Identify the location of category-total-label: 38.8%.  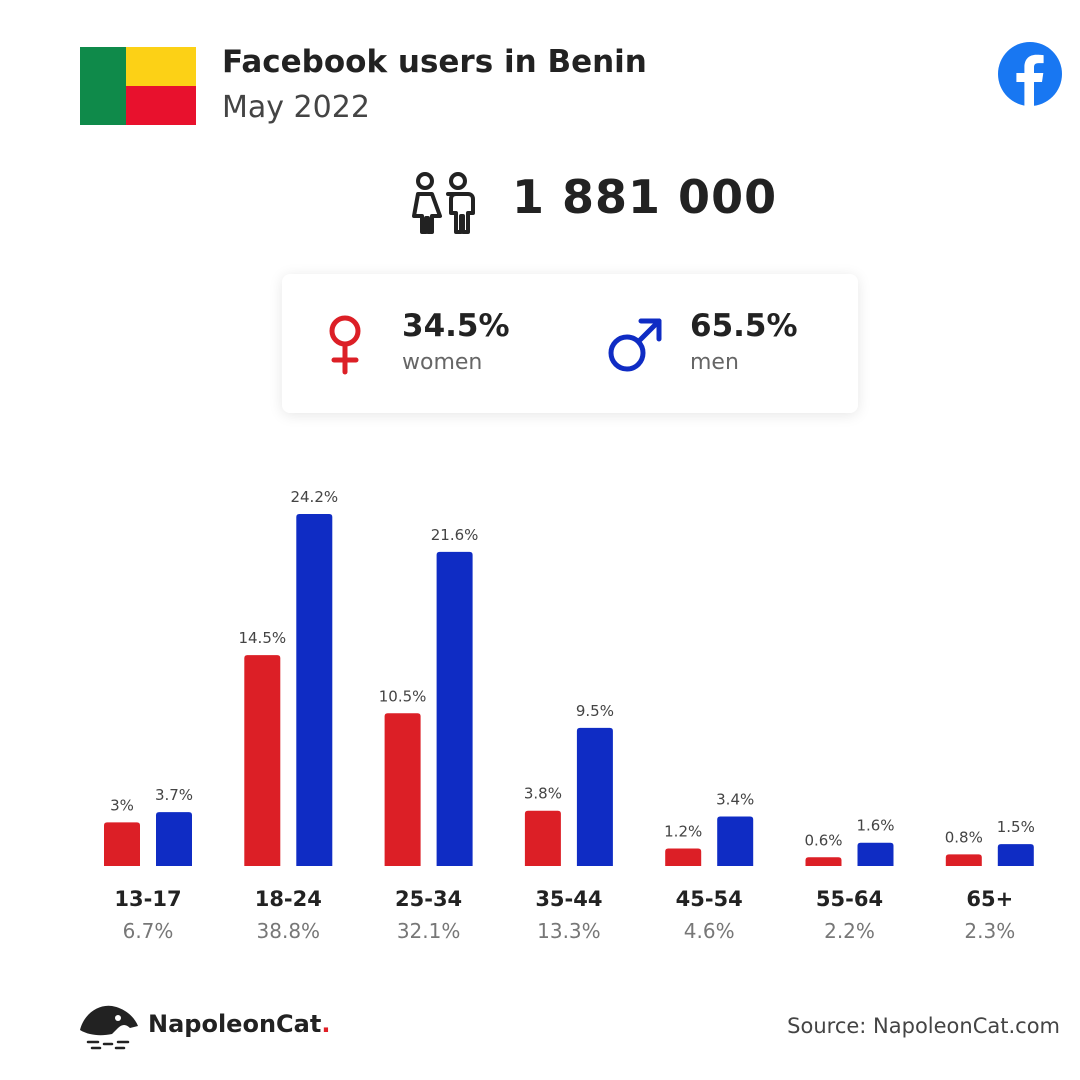
(289, 931).